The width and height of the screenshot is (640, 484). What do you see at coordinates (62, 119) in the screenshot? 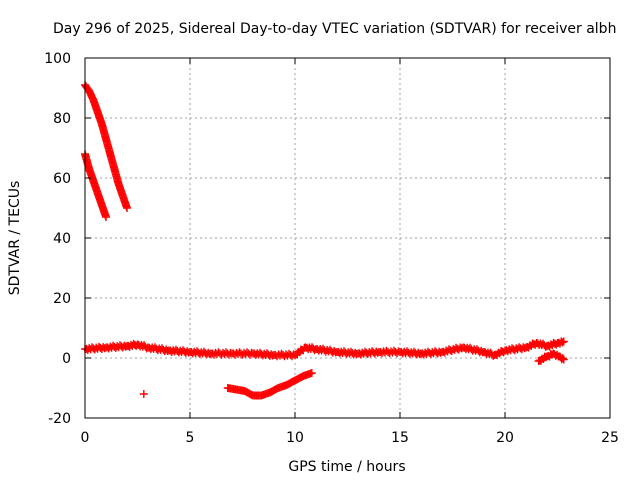
I see `y-tick-label: 80` at bounding box center [62, 119].